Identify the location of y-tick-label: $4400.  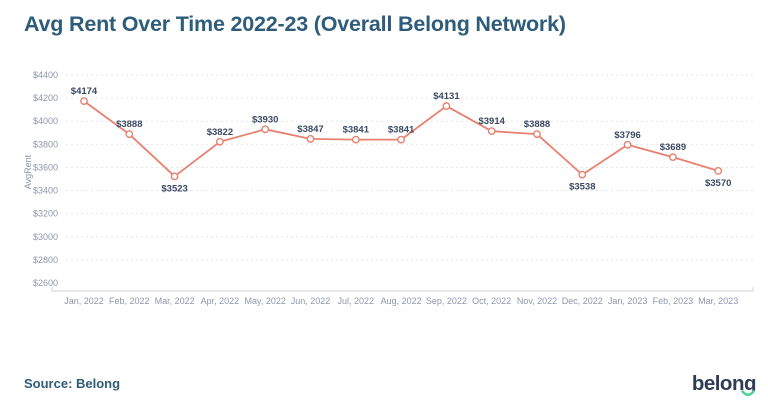
(45, 75).